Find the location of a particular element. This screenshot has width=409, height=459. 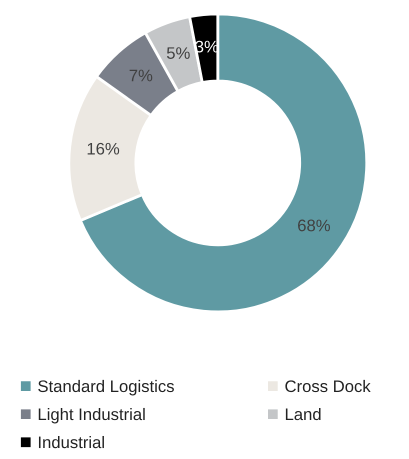

legend-label: Light Industrial is located at coordinates (91, 416).